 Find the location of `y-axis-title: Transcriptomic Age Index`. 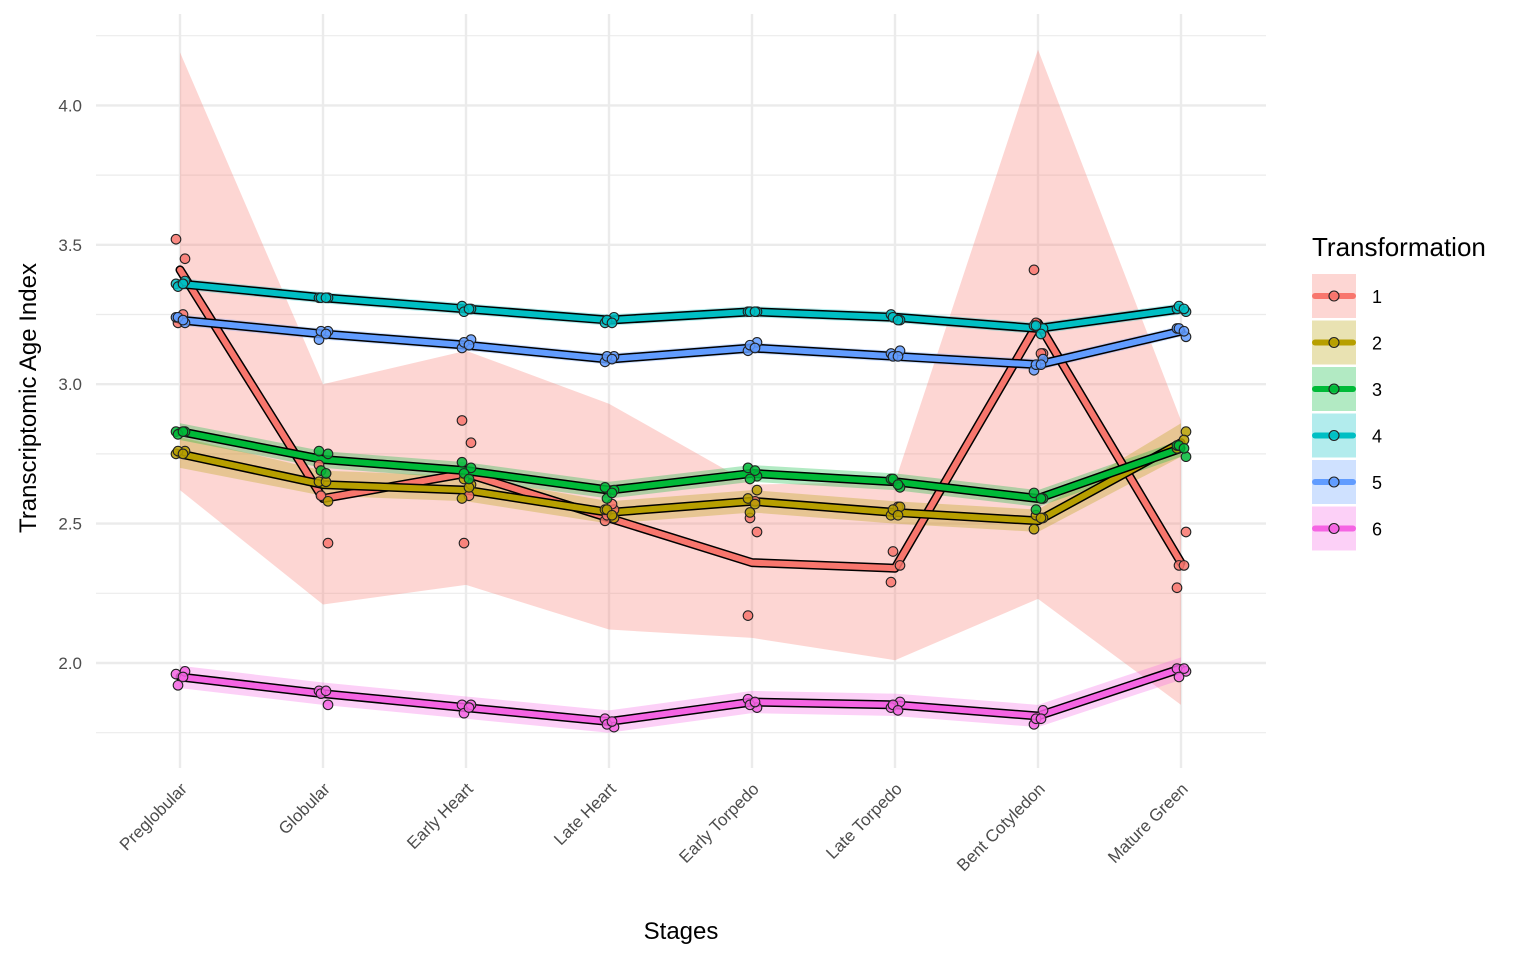

y-axis-title: Transcriptomic Age Index is located at coordinates (28, 398).